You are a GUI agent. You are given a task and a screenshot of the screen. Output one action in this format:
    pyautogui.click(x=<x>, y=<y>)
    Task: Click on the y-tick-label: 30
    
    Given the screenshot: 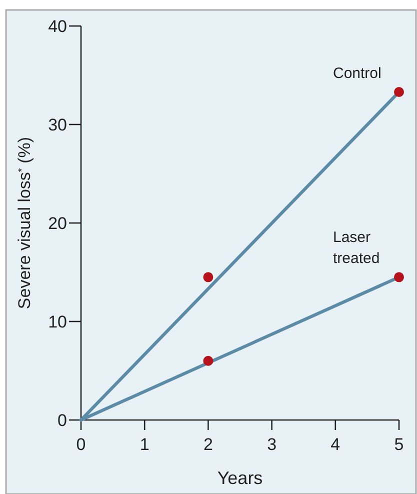 What is the action you would take?
    pyautogui.click(x=57, y=124)
    